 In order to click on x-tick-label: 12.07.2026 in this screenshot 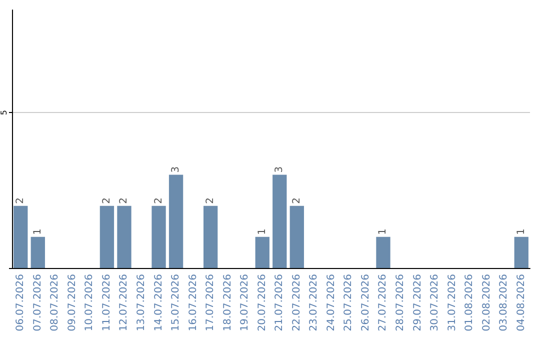, I will do `click(124, 303)`.